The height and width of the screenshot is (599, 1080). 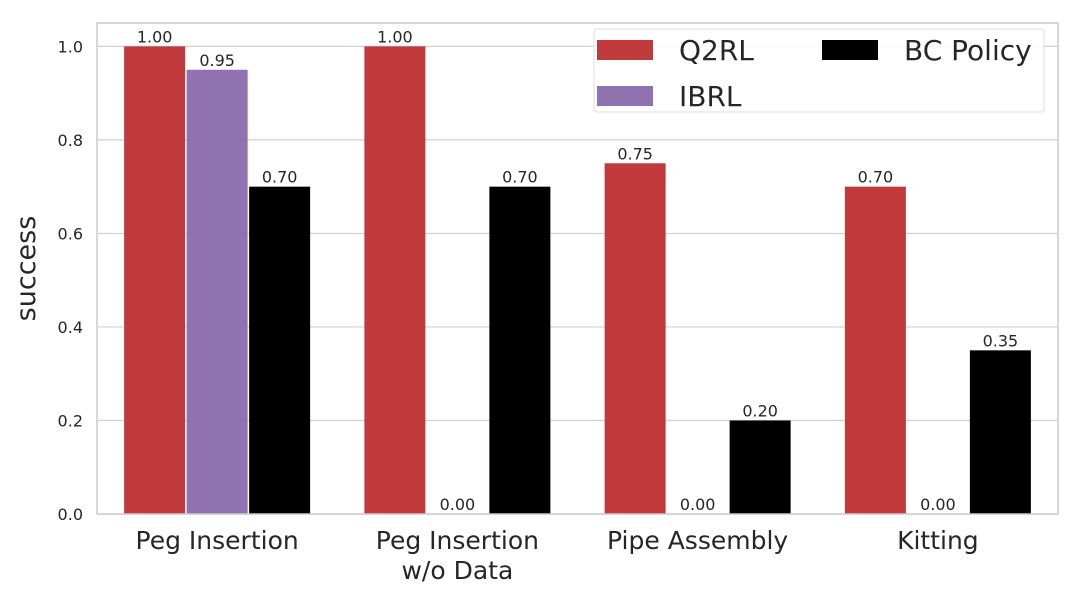 I want to click on y-tick-label: 1.0, so click(x=70, y=46).